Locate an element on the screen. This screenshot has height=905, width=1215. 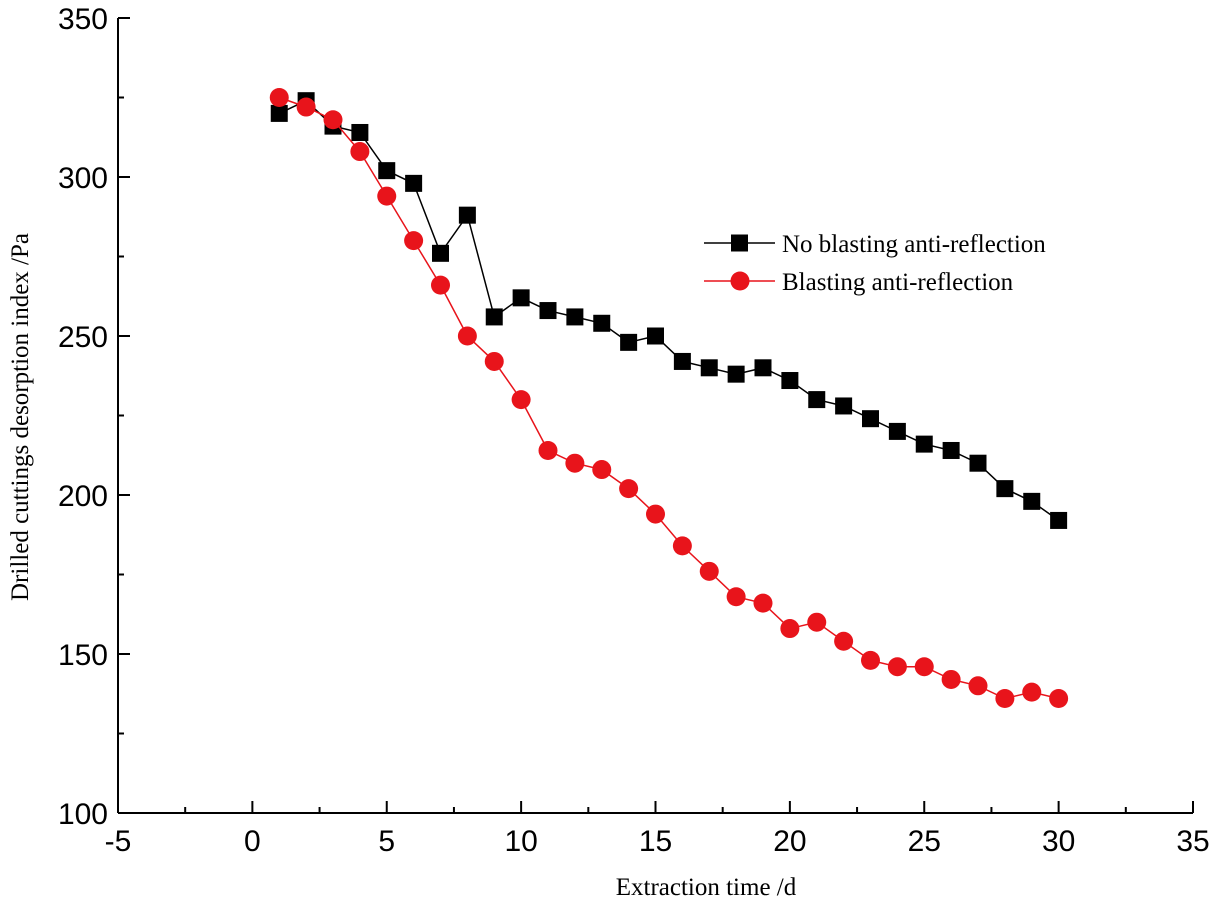
x-tick-label: -5 is located at coordinates (118, 841).